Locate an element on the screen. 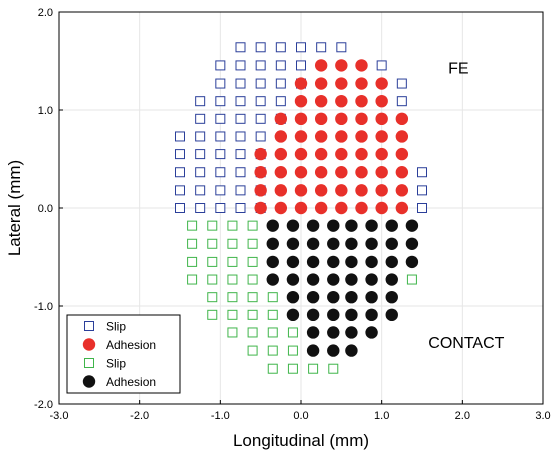 The image size is (554, 454). legend: Slip Adhesion Slip Adhesion is located at coordinates (123, 354).